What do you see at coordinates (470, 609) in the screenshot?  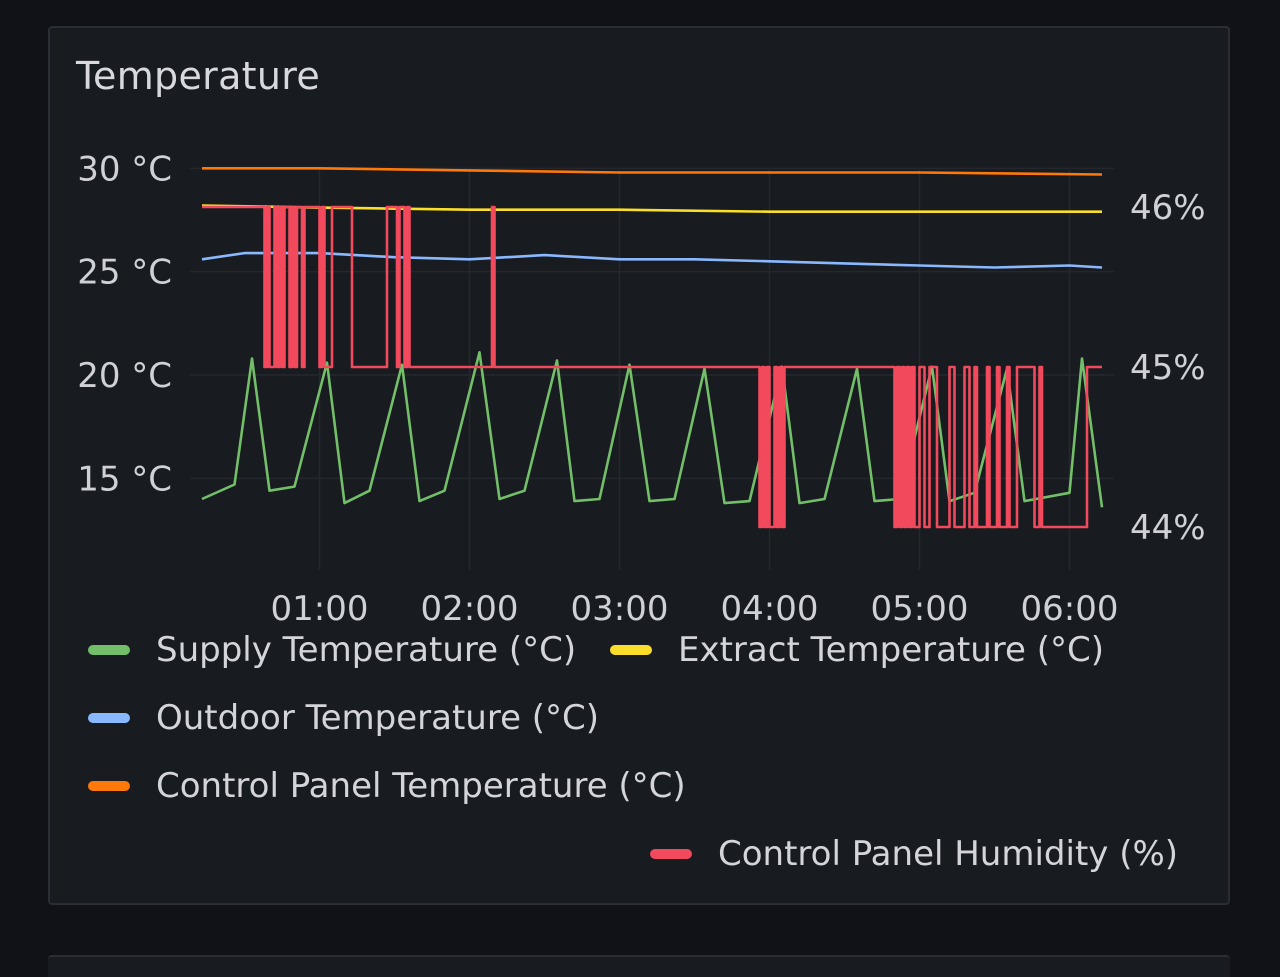 I see `x-tick-label: 02:00` at bounding box center [470, 609].